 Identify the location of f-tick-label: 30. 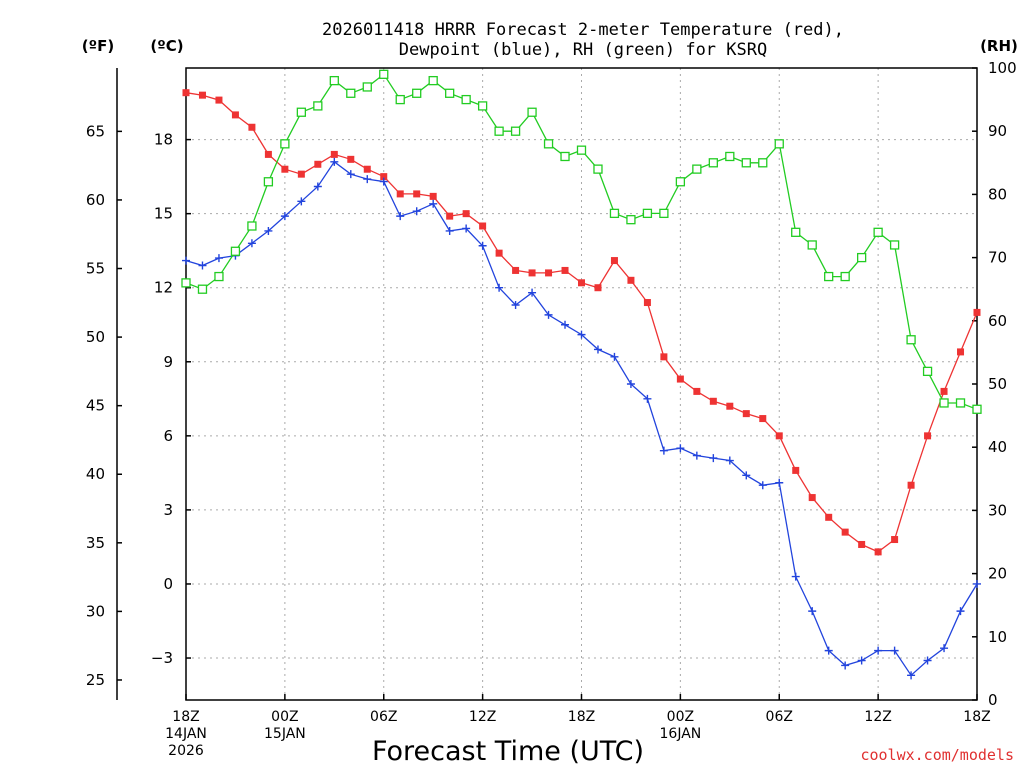
(95, 611).